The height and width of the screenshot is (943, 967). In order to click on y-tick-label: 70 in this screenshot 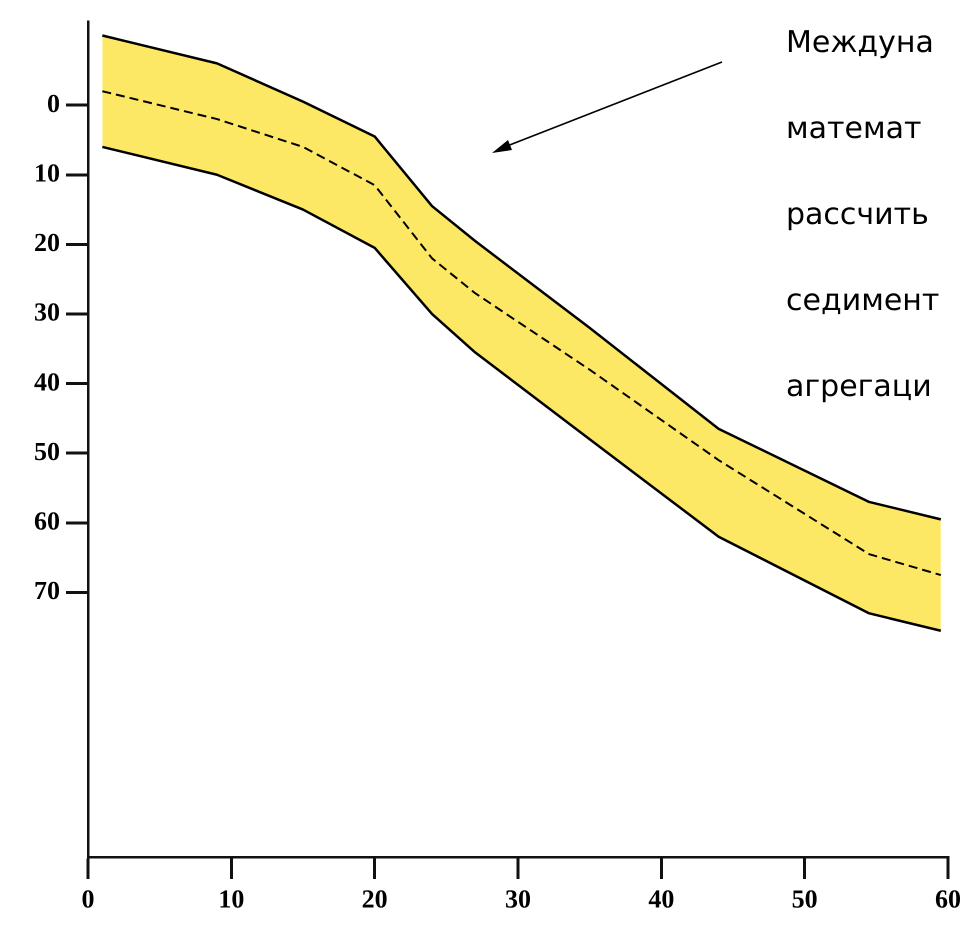, I will do `click(47, 591)`.